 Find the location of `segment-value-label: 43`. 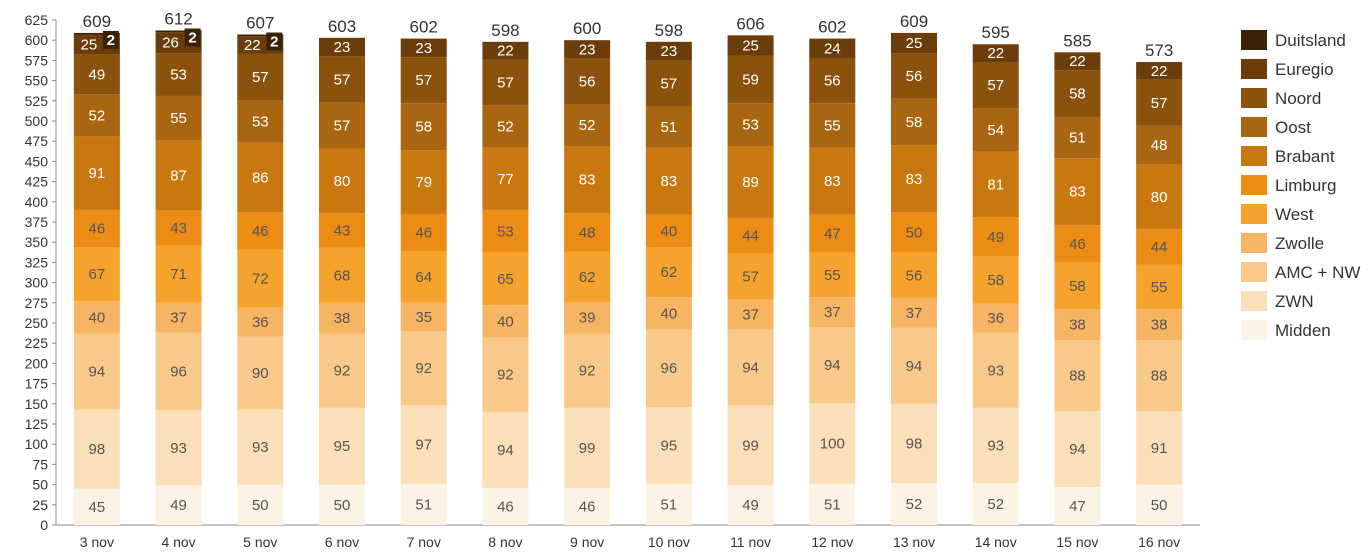

segment-value-label: 43 is located at coordinates (342, 230).